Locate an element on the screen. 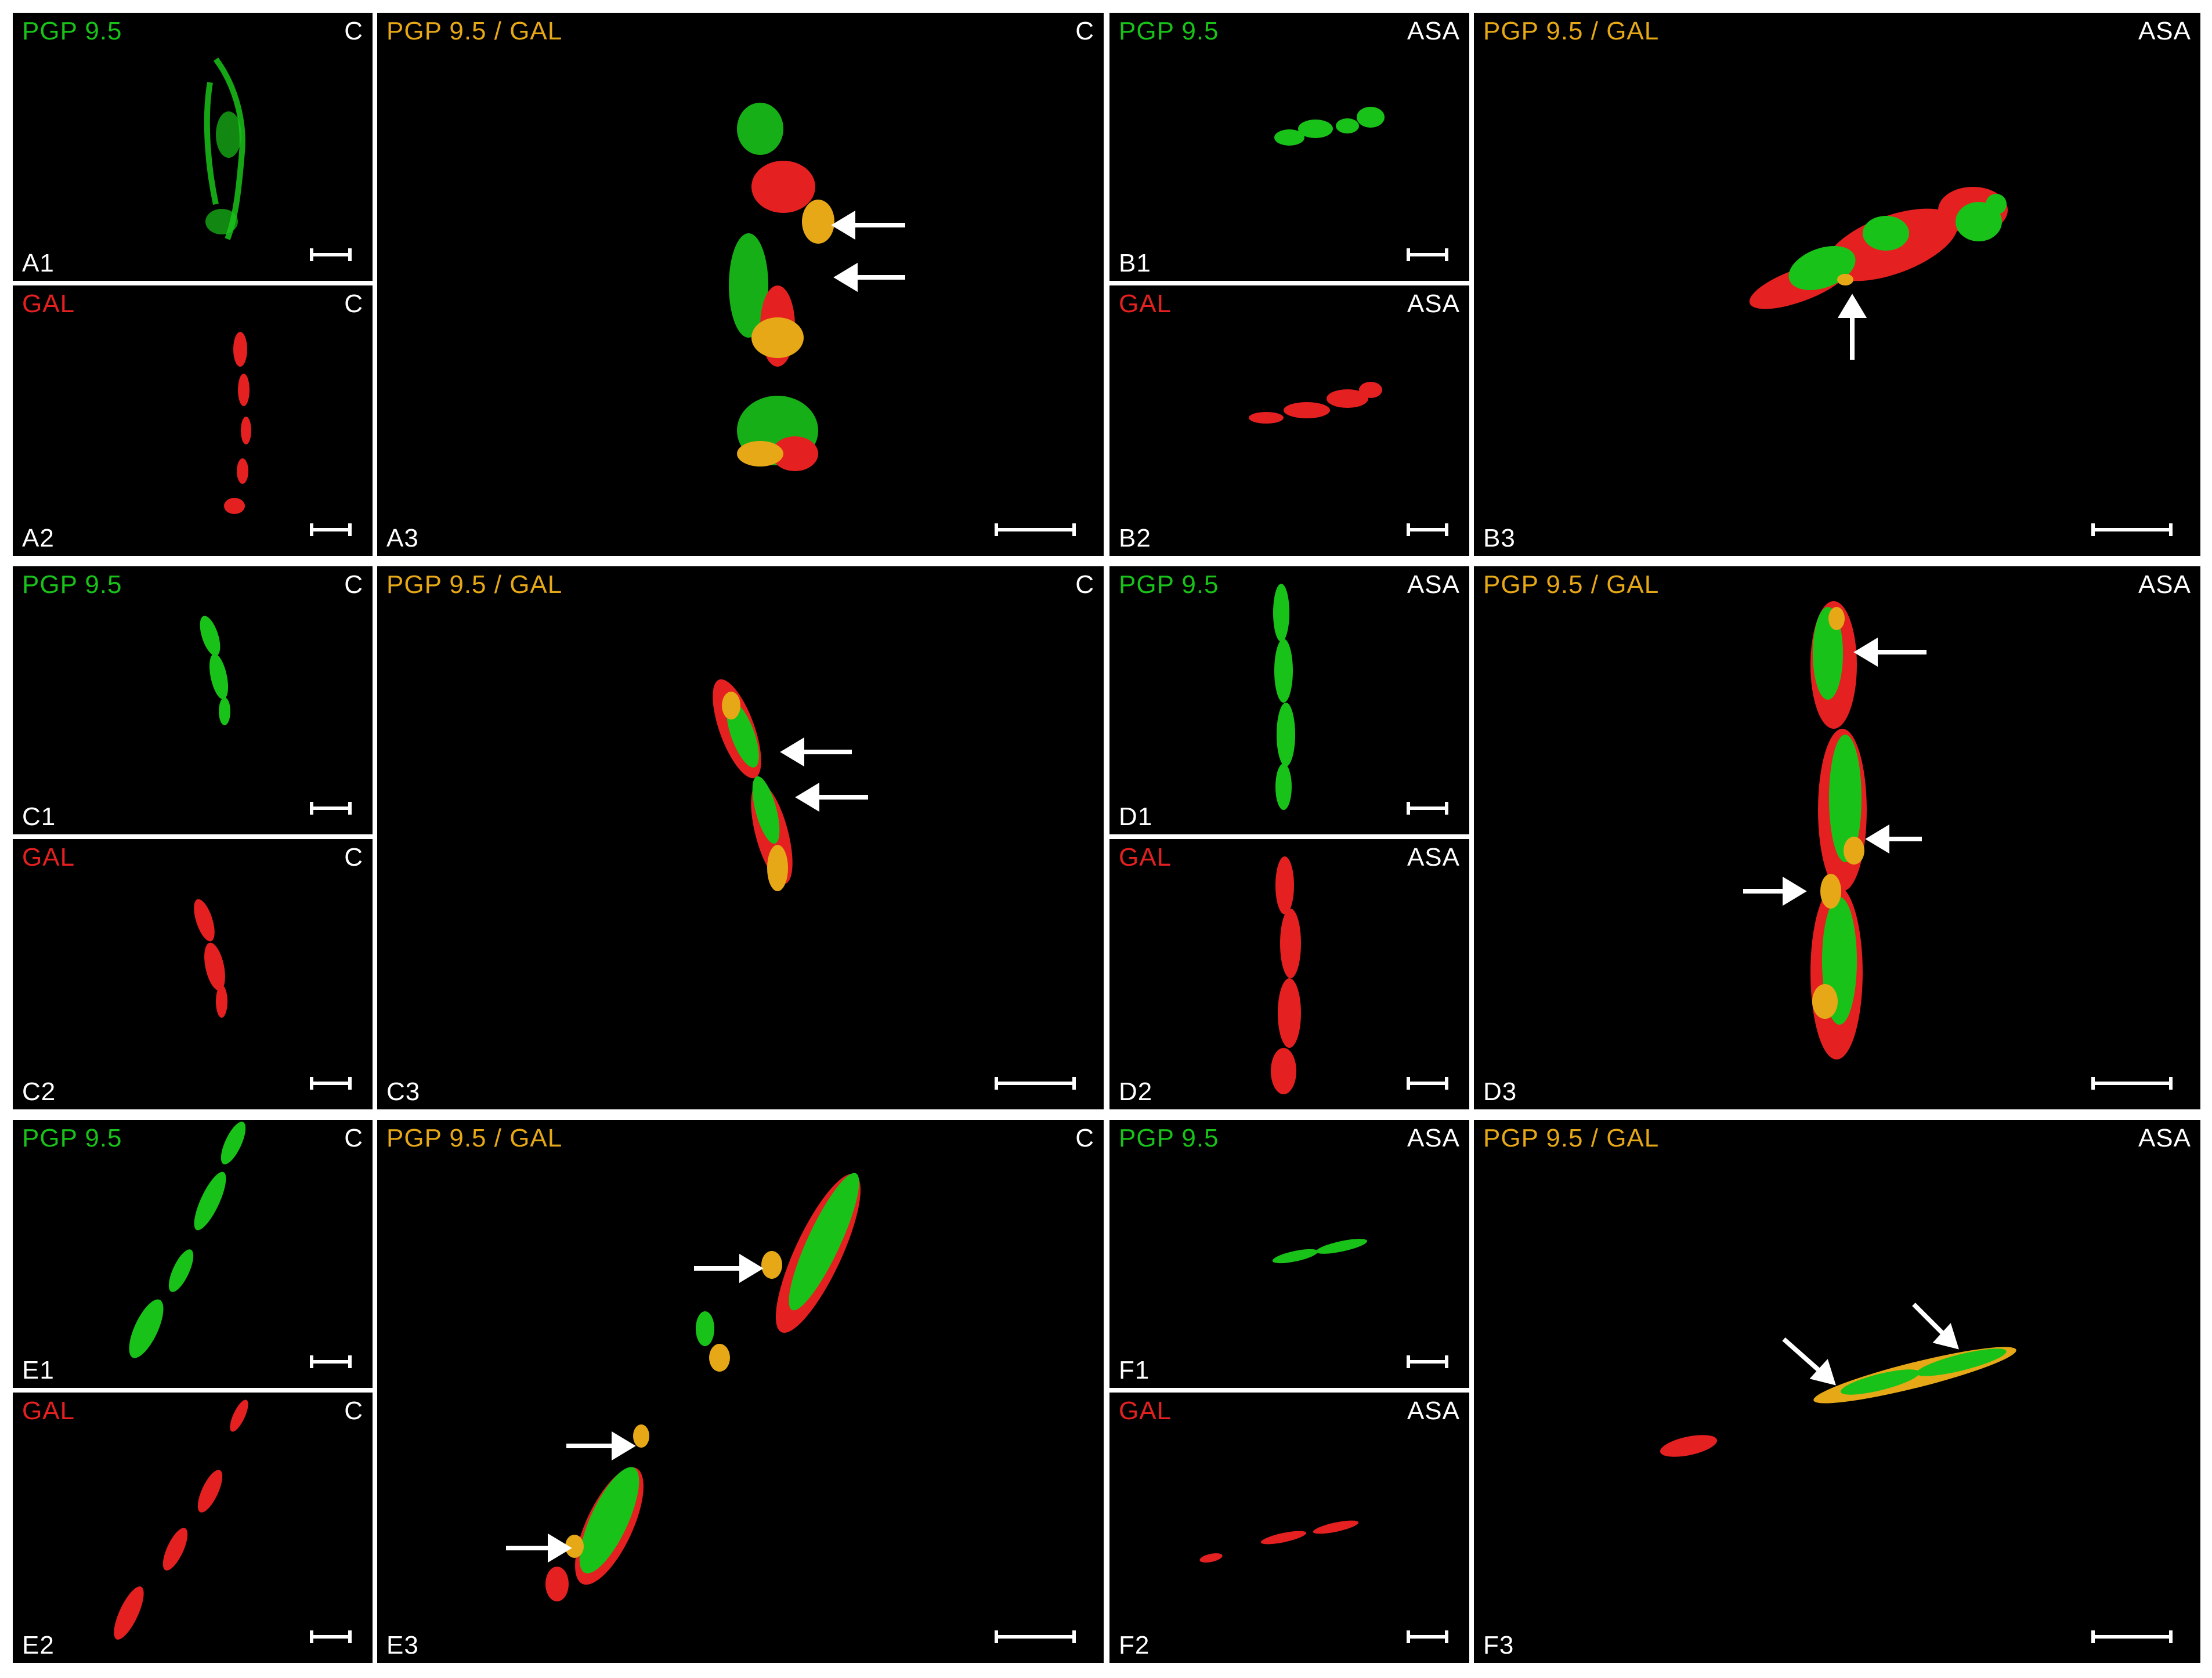 The image size is (2212, 1678). arrow-a3 is located at coordinates (868, 251).